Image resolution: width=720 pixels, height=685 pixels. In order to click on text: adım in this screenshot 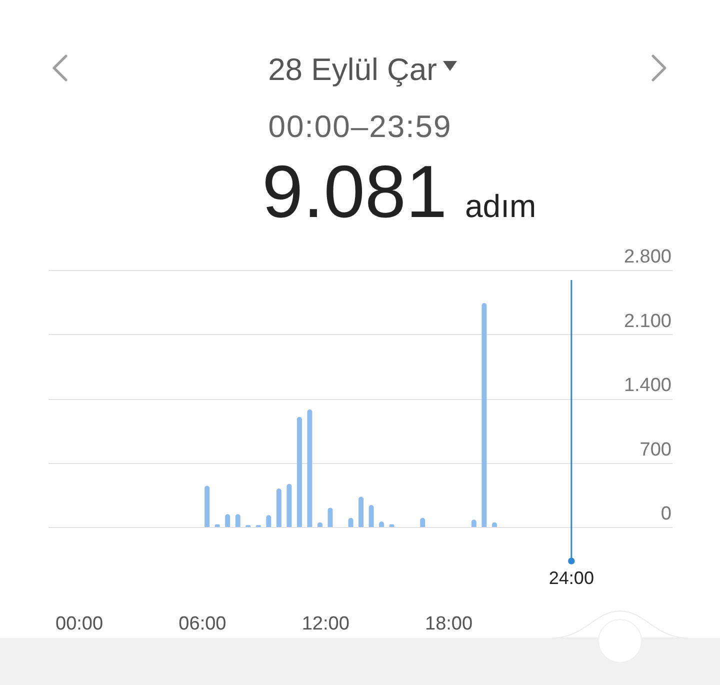, I will do `click(500, 206)`.